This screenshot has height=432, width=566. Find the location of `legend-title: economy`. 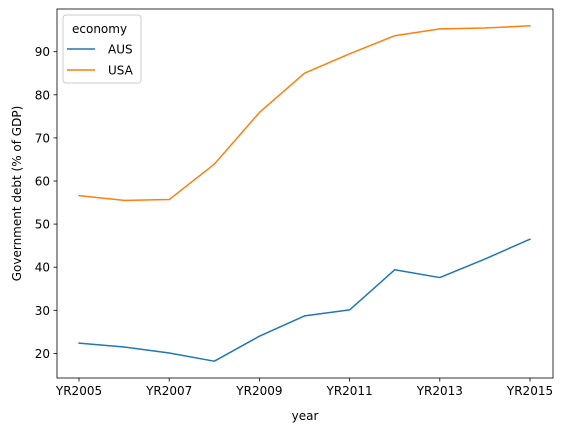

legend-title: economy is located at coordinates (99, 29).